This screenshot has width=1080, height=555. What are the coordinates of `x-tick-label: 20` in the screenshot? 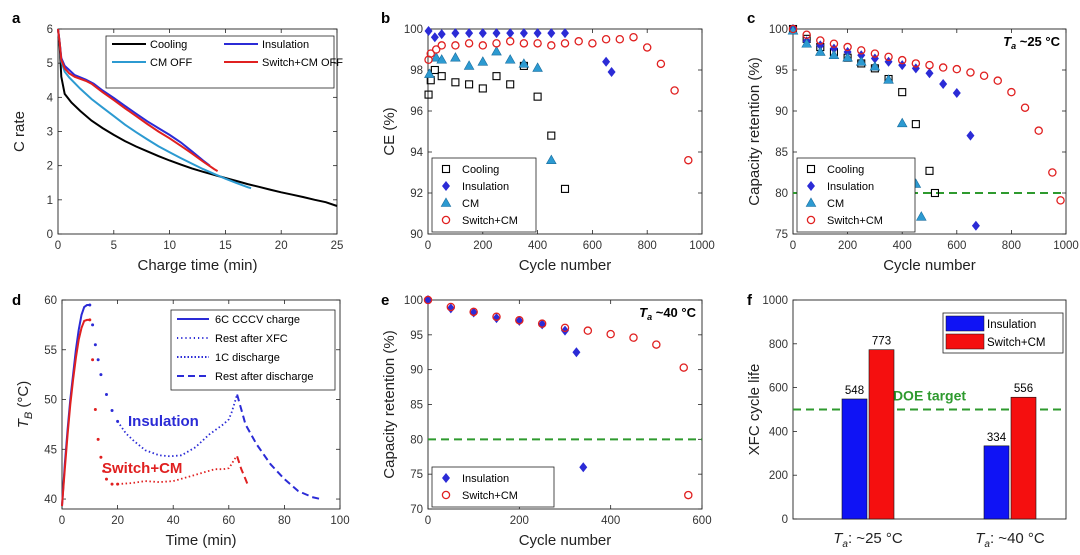 It's located at (281, 246).